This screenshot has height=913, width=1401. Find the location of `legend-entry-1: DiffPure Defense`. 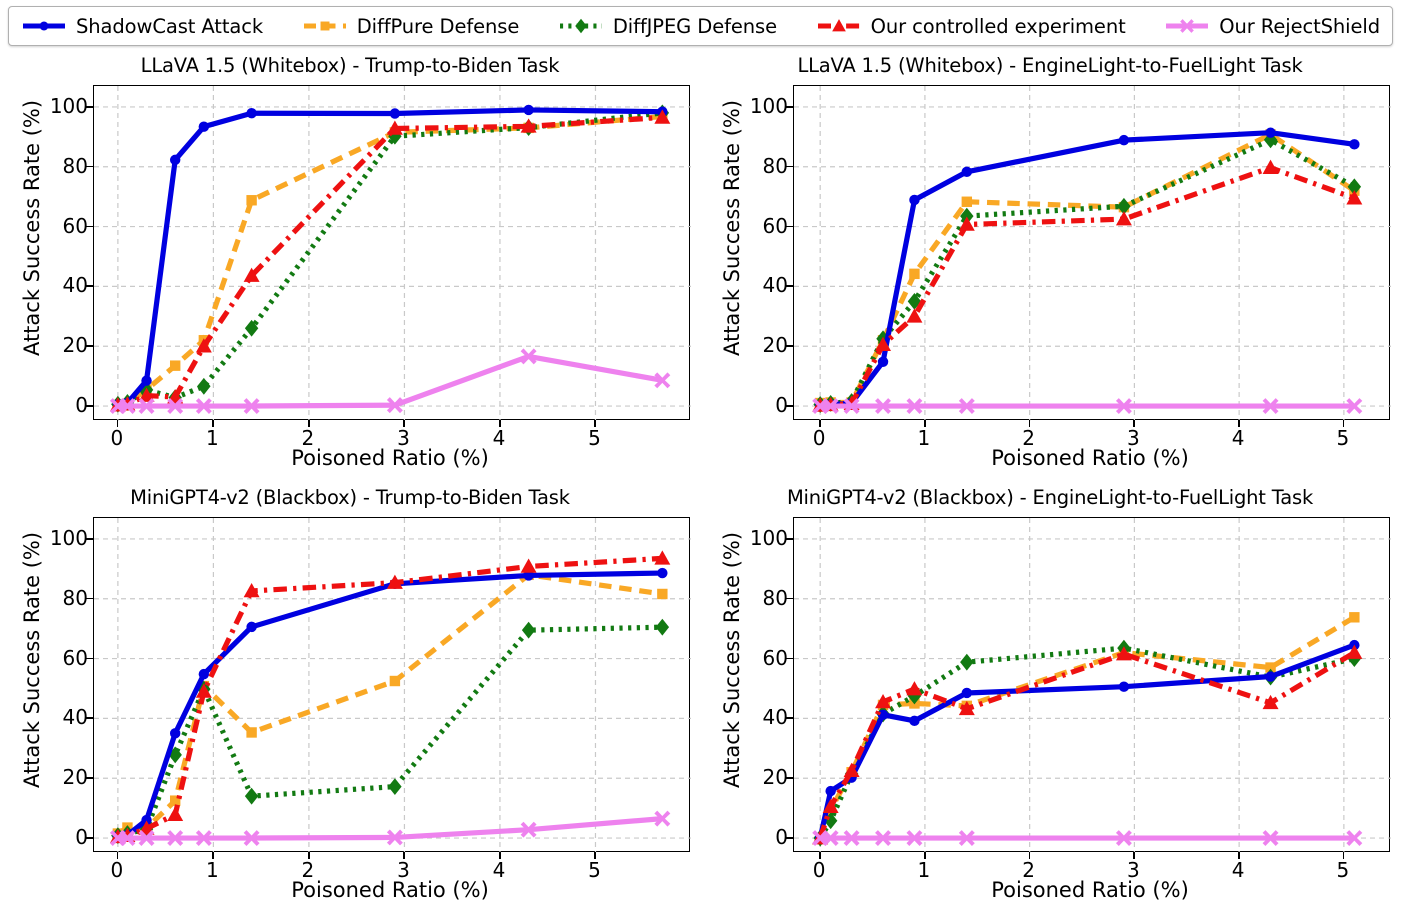

legend-entry-1: DiffPure Defense is located at coordinates (411, 26).